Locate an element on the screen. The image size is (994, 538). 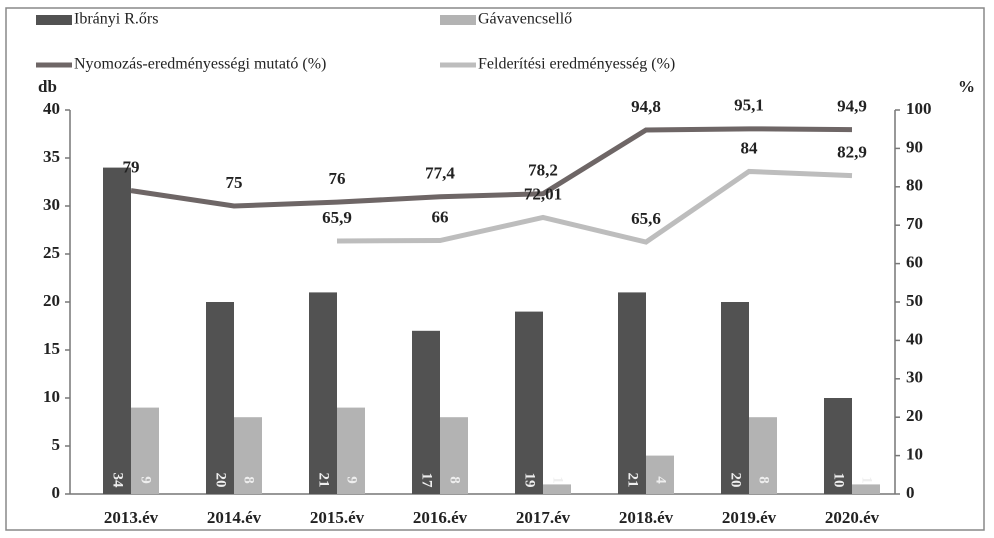
data-label: 84 is located at coordinates (750, 147).